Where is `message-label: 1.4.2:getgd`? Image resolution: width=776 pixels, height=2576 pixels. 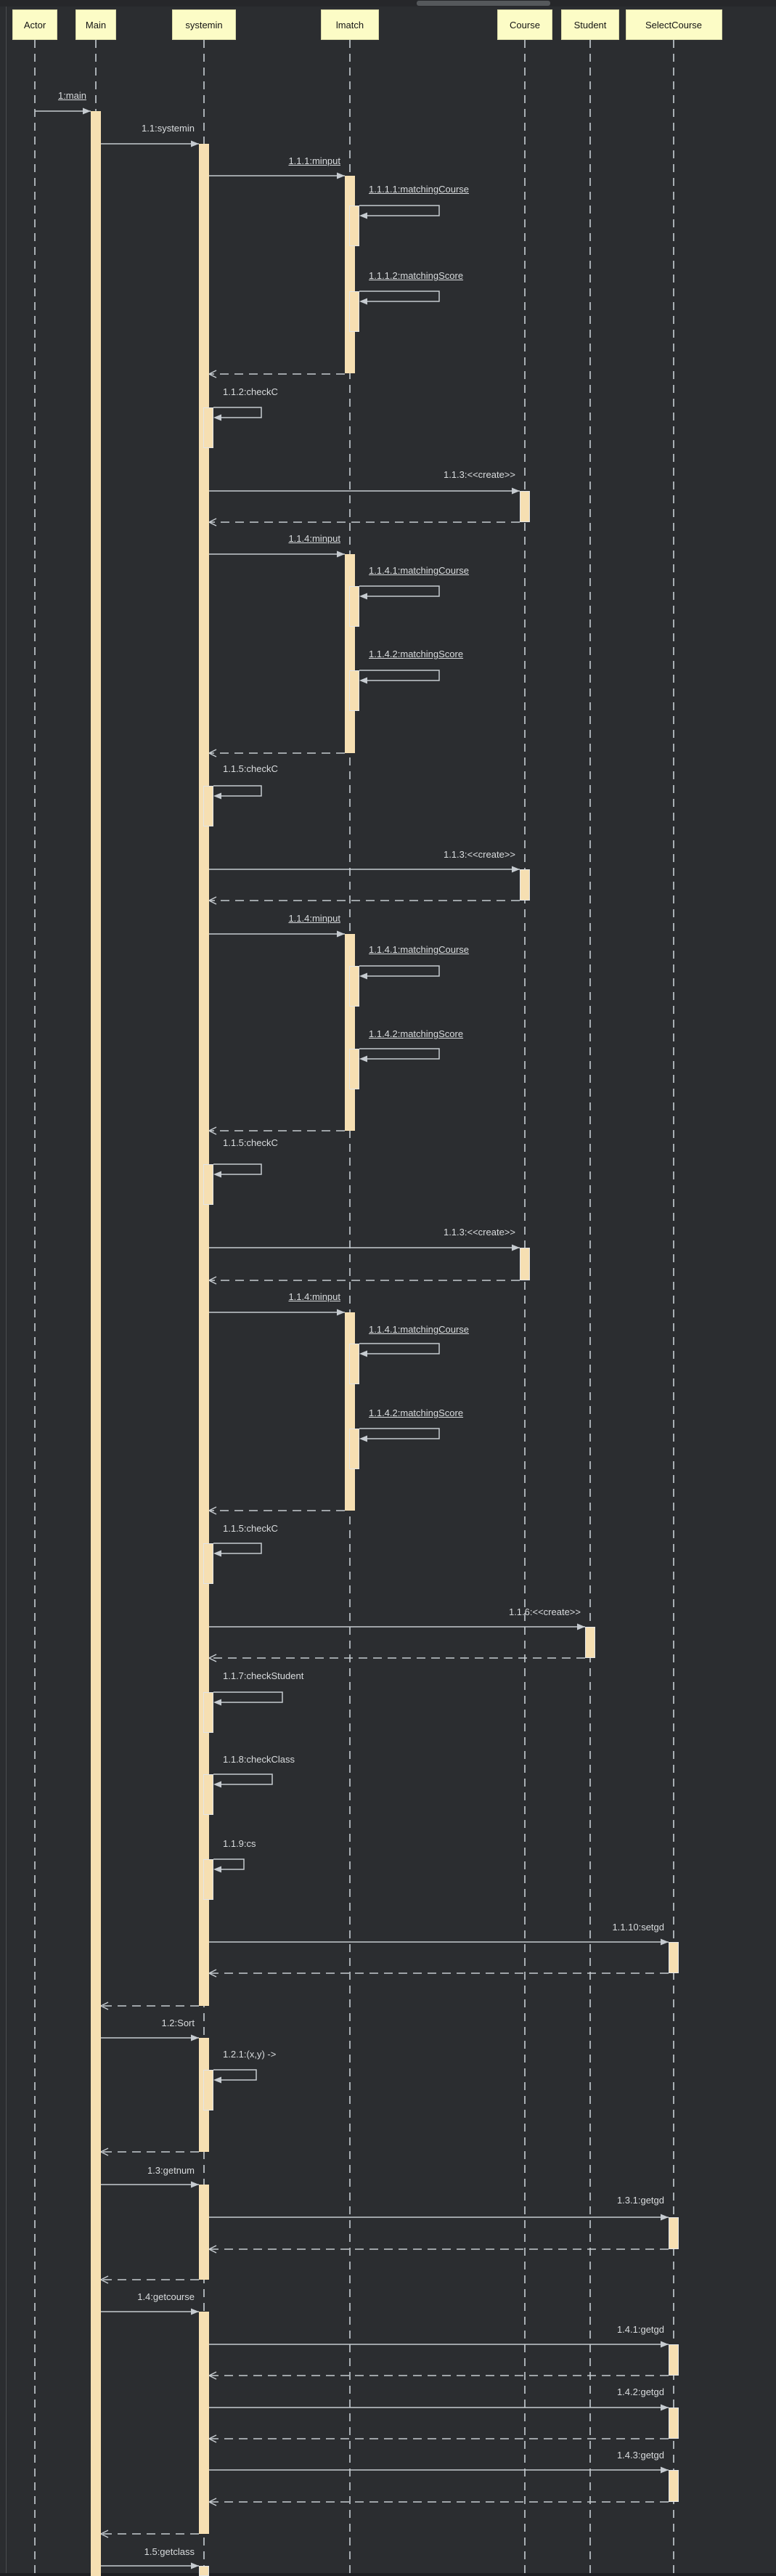 message-label: 1.4.2:getgd is located at coordinates (640, 2392).